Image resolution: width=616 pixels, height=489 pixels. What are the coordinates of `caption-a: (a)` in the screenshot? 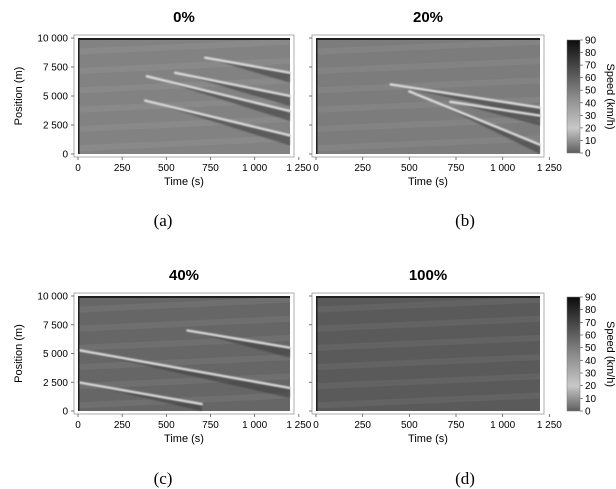 It's located at (163, 220).